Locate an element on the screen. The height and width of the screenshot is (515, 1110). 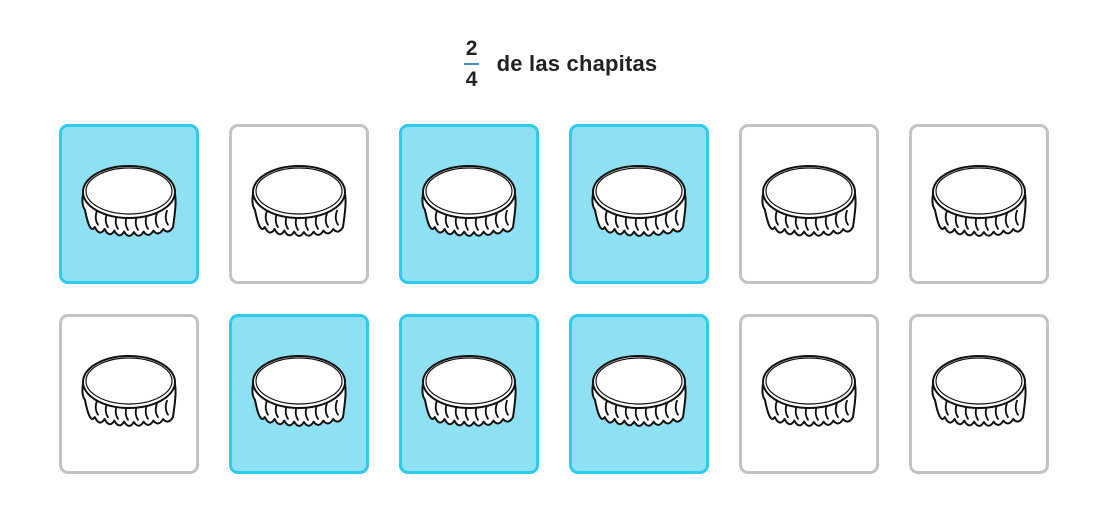
fraction: 2 4 is located at coordinates (472, 64).